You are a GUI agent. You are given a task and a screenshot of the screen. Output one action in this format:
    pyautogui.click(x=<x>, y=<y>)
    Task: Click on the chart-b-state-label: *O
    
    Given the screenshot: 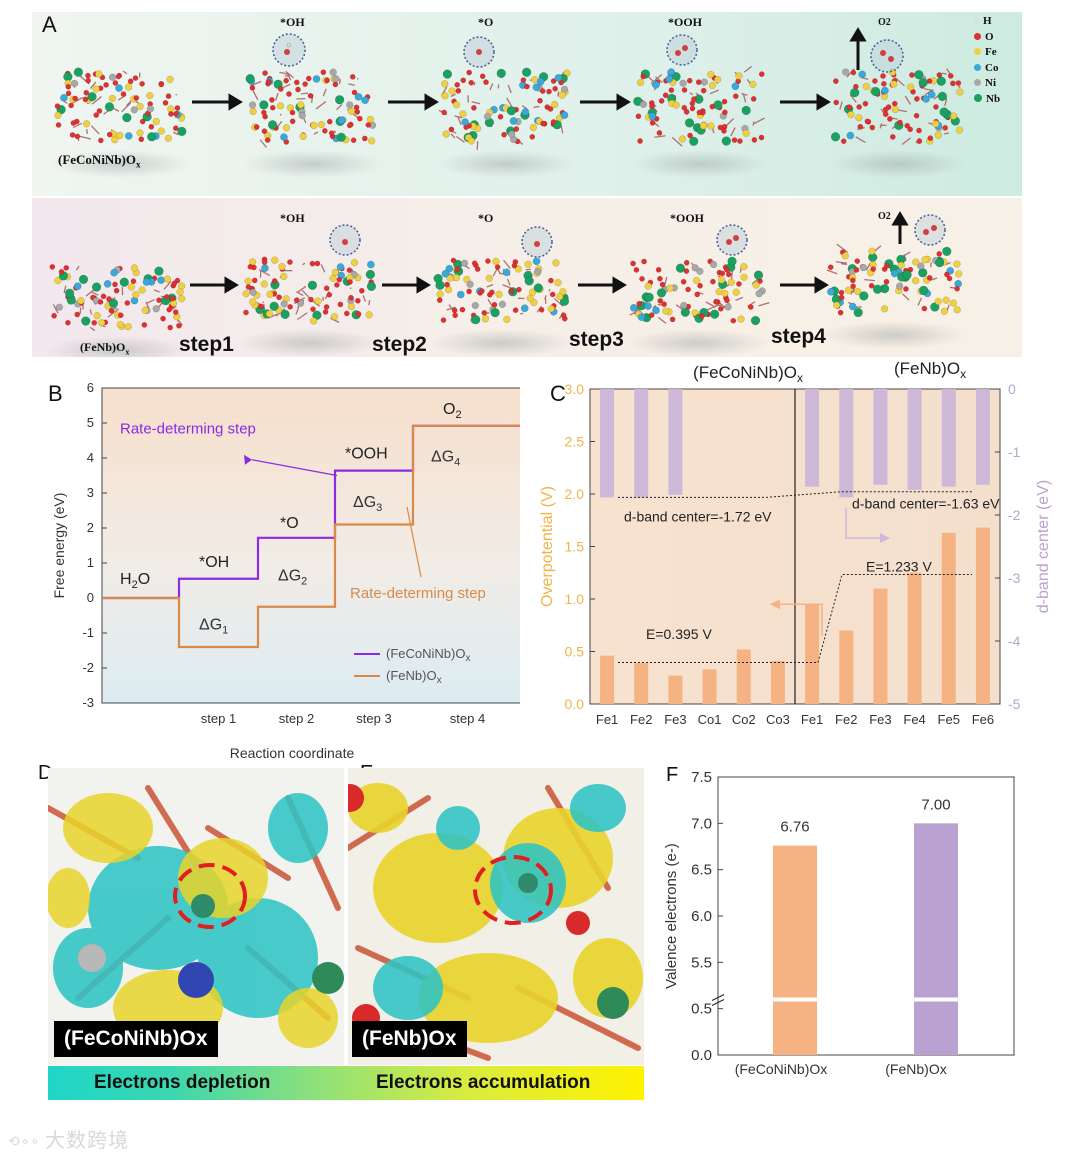 What is the action you would take?
    pyautogui.click(x=289, y=523)
    